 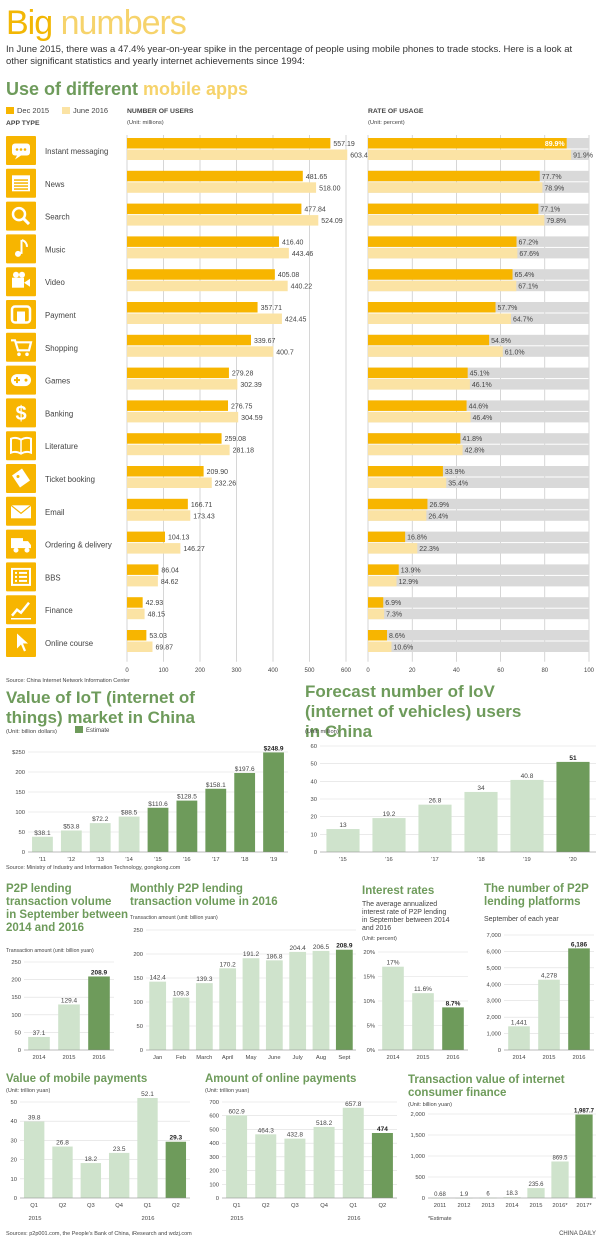 I want to click on app-type-label: Music, so click(x=55, y=249).